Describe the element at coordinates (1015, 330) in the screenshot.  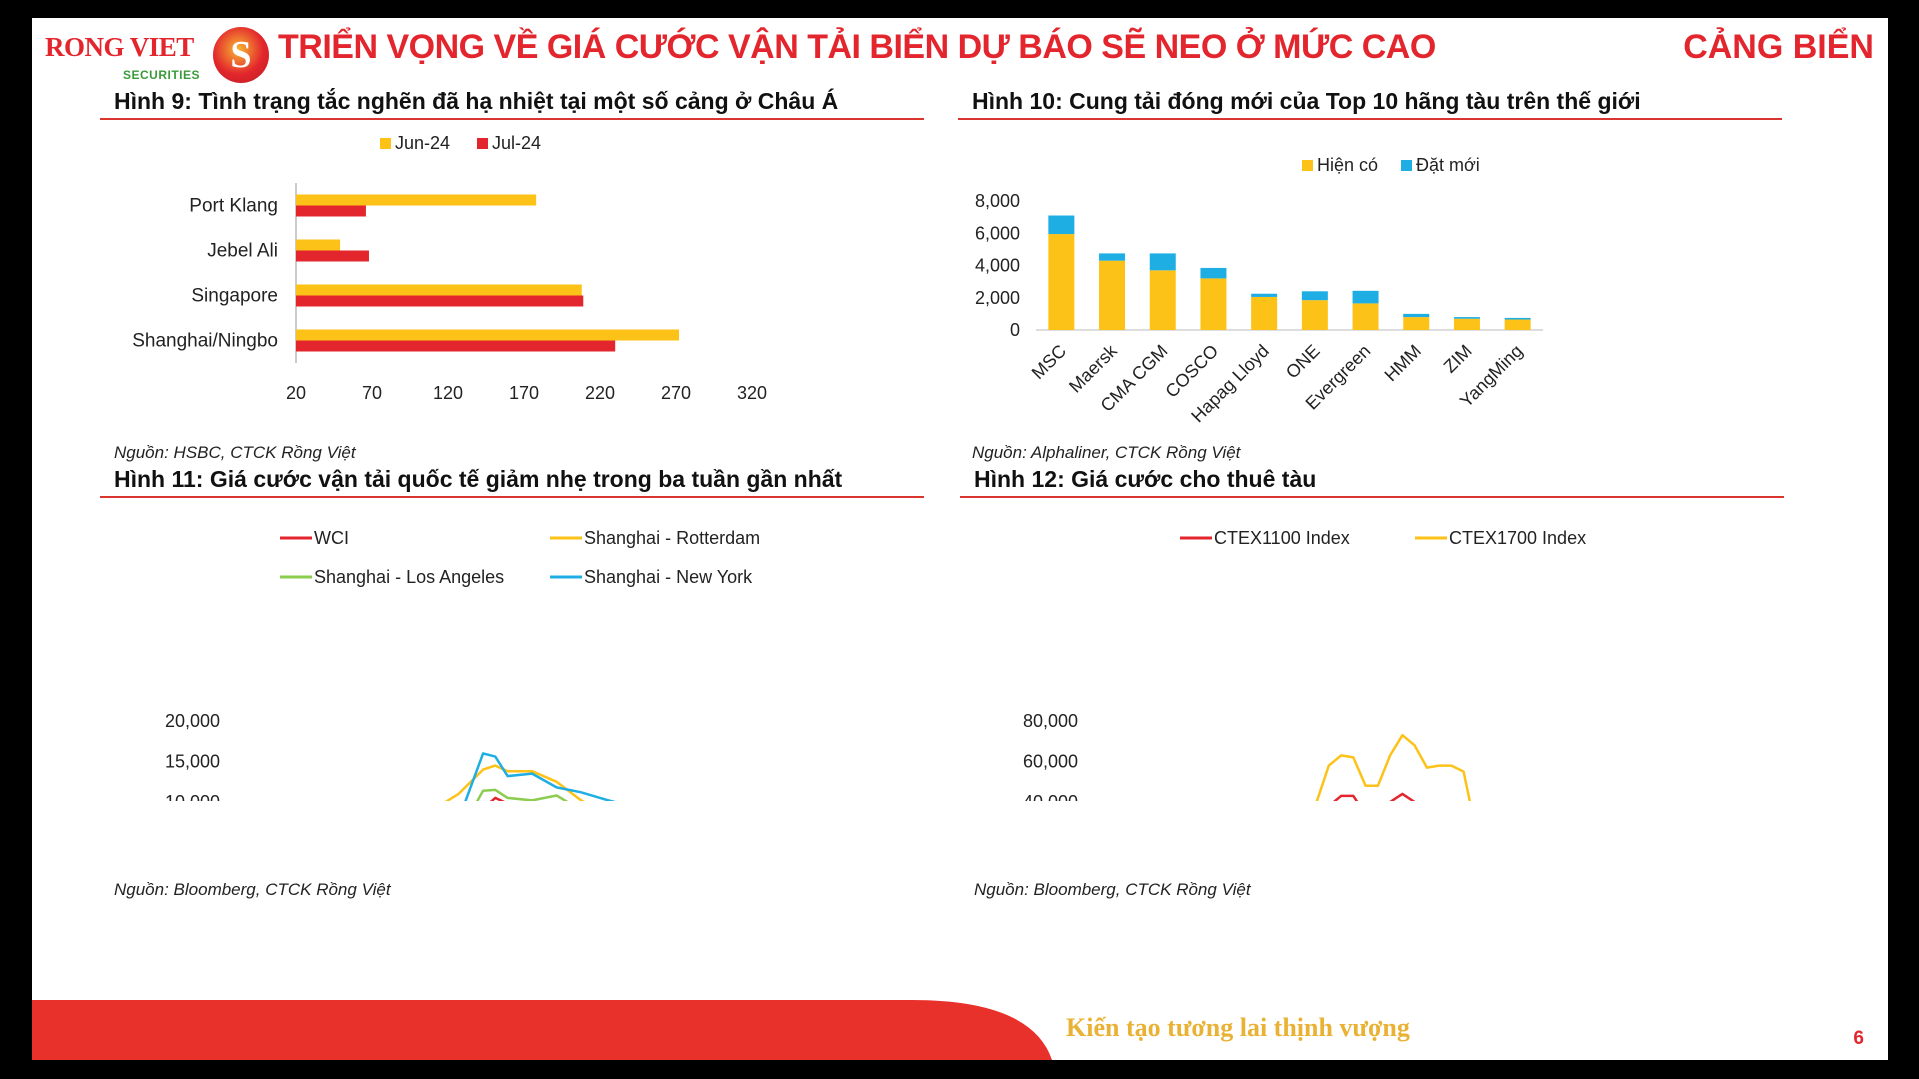
I see `fig10-y-tick-label: 0` at that location.